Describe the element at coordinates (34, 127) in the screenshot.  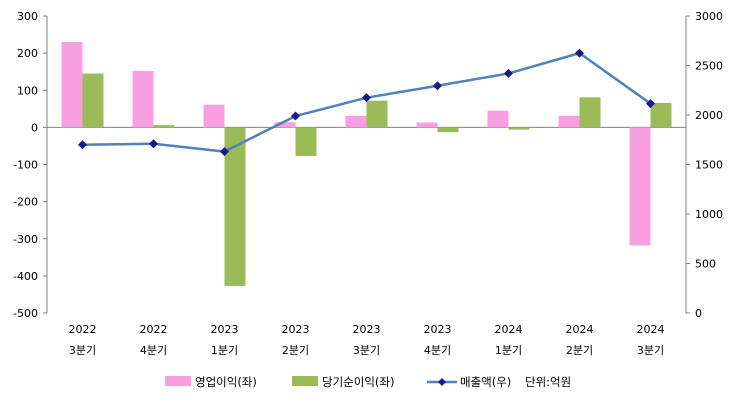
I see `left-tick-label: 0` at that location.